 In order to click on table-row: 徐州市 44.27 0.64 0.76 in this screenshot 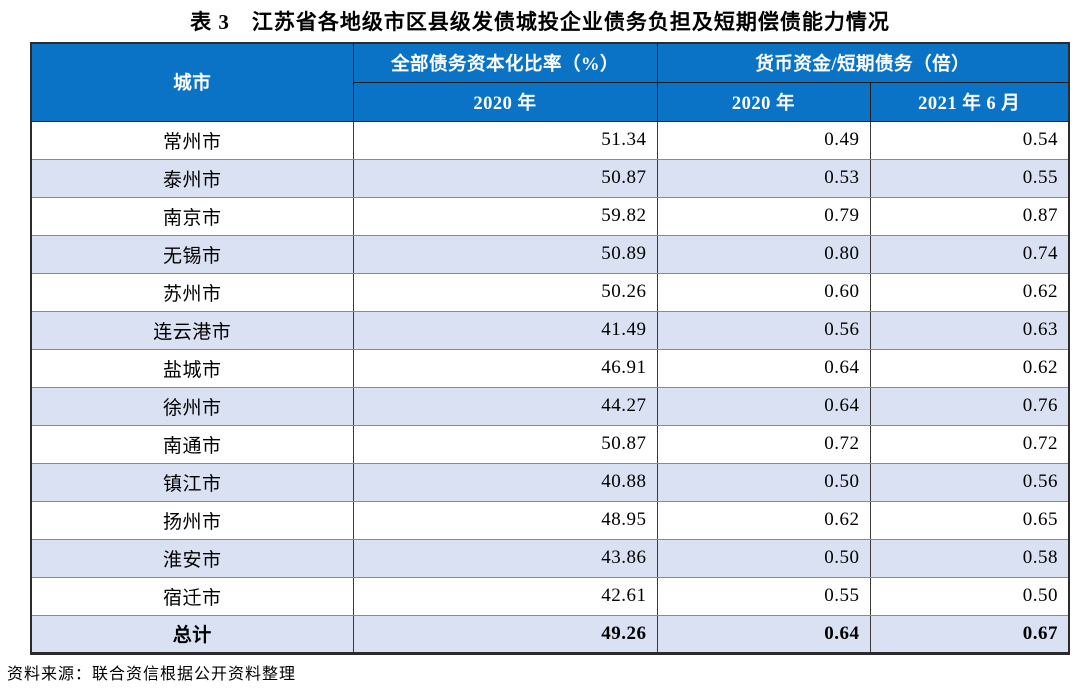, I will do `click(550, 406)`.